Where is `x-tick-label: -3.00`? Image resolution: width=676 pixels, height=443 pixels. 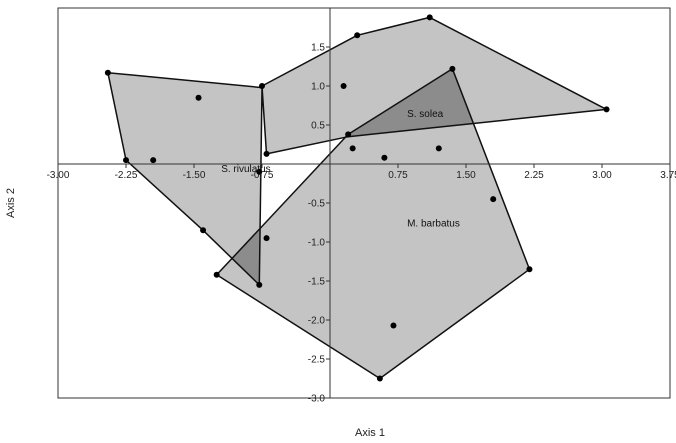
x-tick-label: -3.00 is located at coordinates (58, 175).